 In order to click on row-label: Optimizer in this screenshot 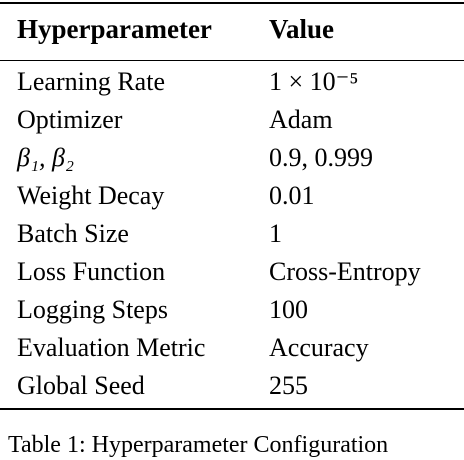, I will do `click(70, 119)`.